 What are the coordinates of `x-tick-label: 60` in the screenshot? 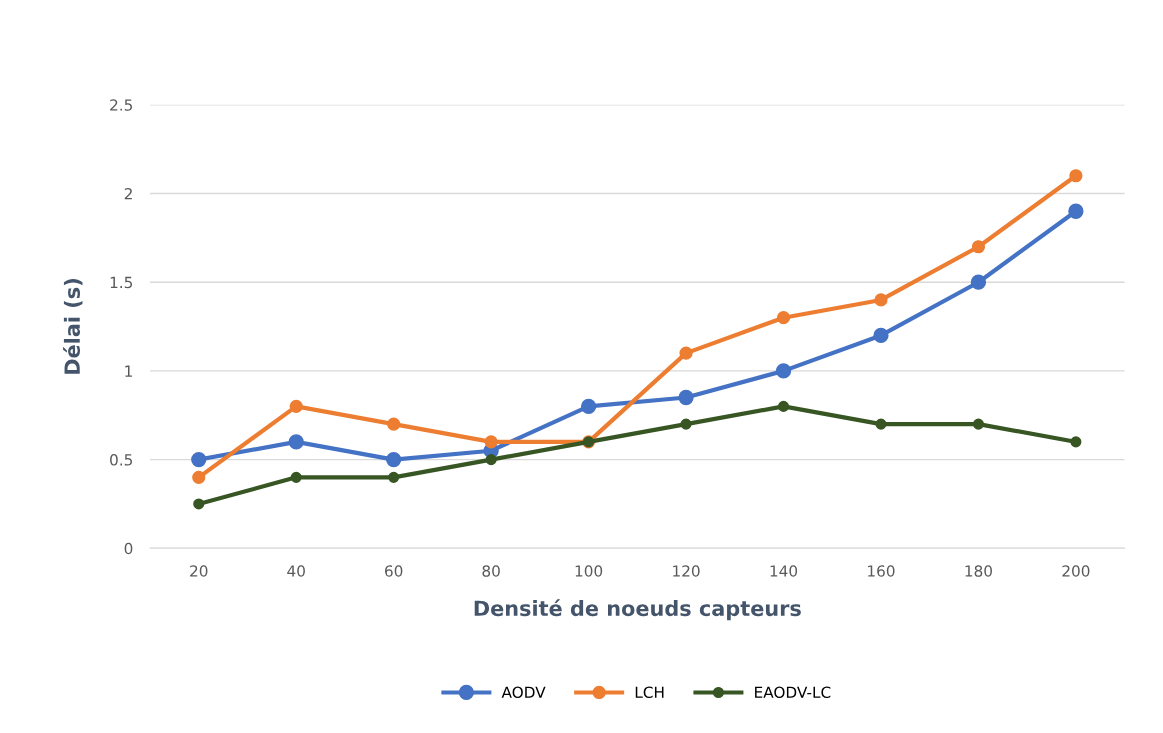 It's located at (394, 571).